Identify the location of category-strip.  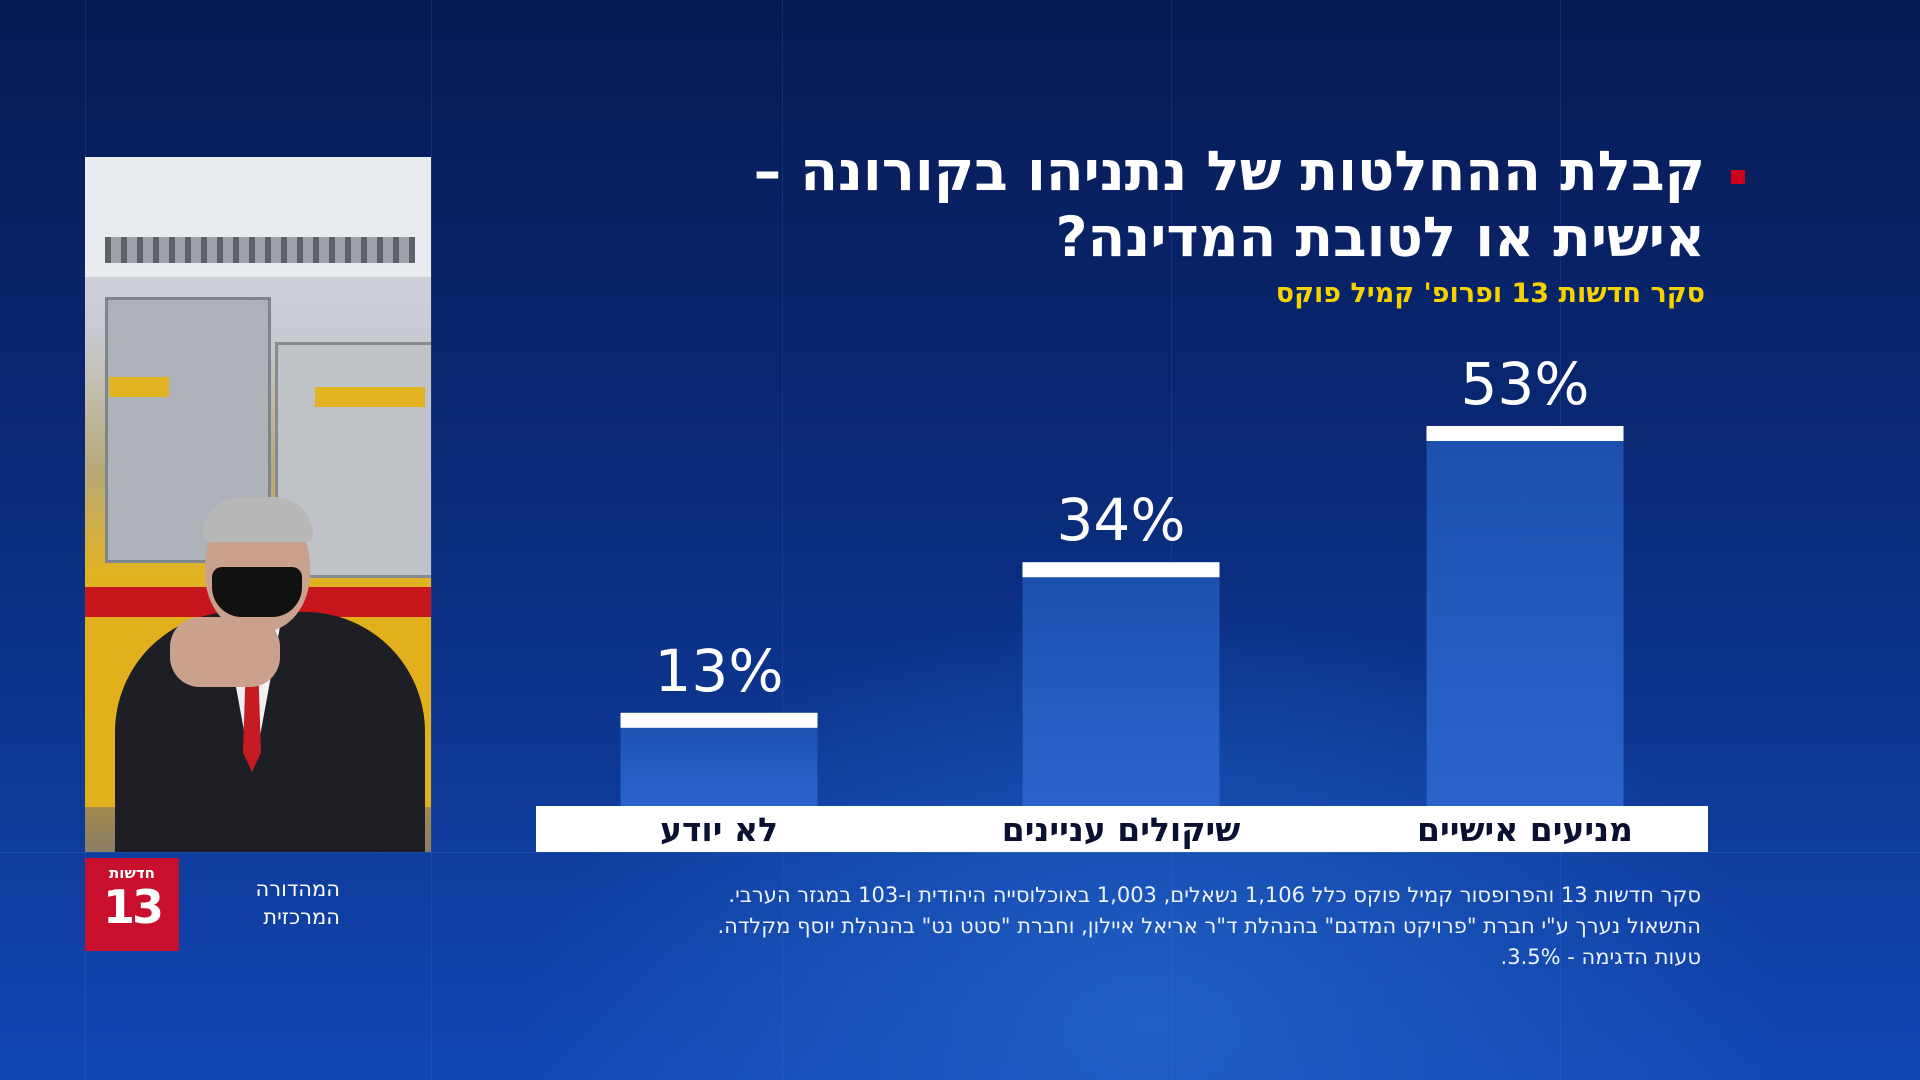
(1122, 829).